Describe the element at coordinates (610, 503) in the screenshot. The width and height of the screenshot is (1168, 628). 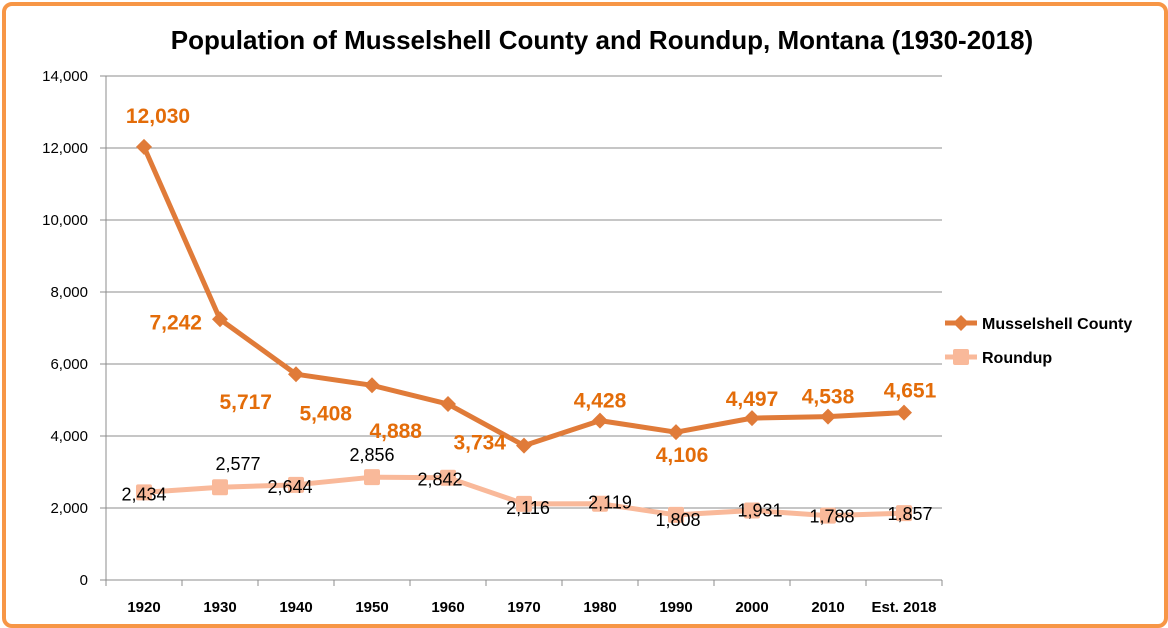
I see `data-label-roundup: 2,119` at that location.